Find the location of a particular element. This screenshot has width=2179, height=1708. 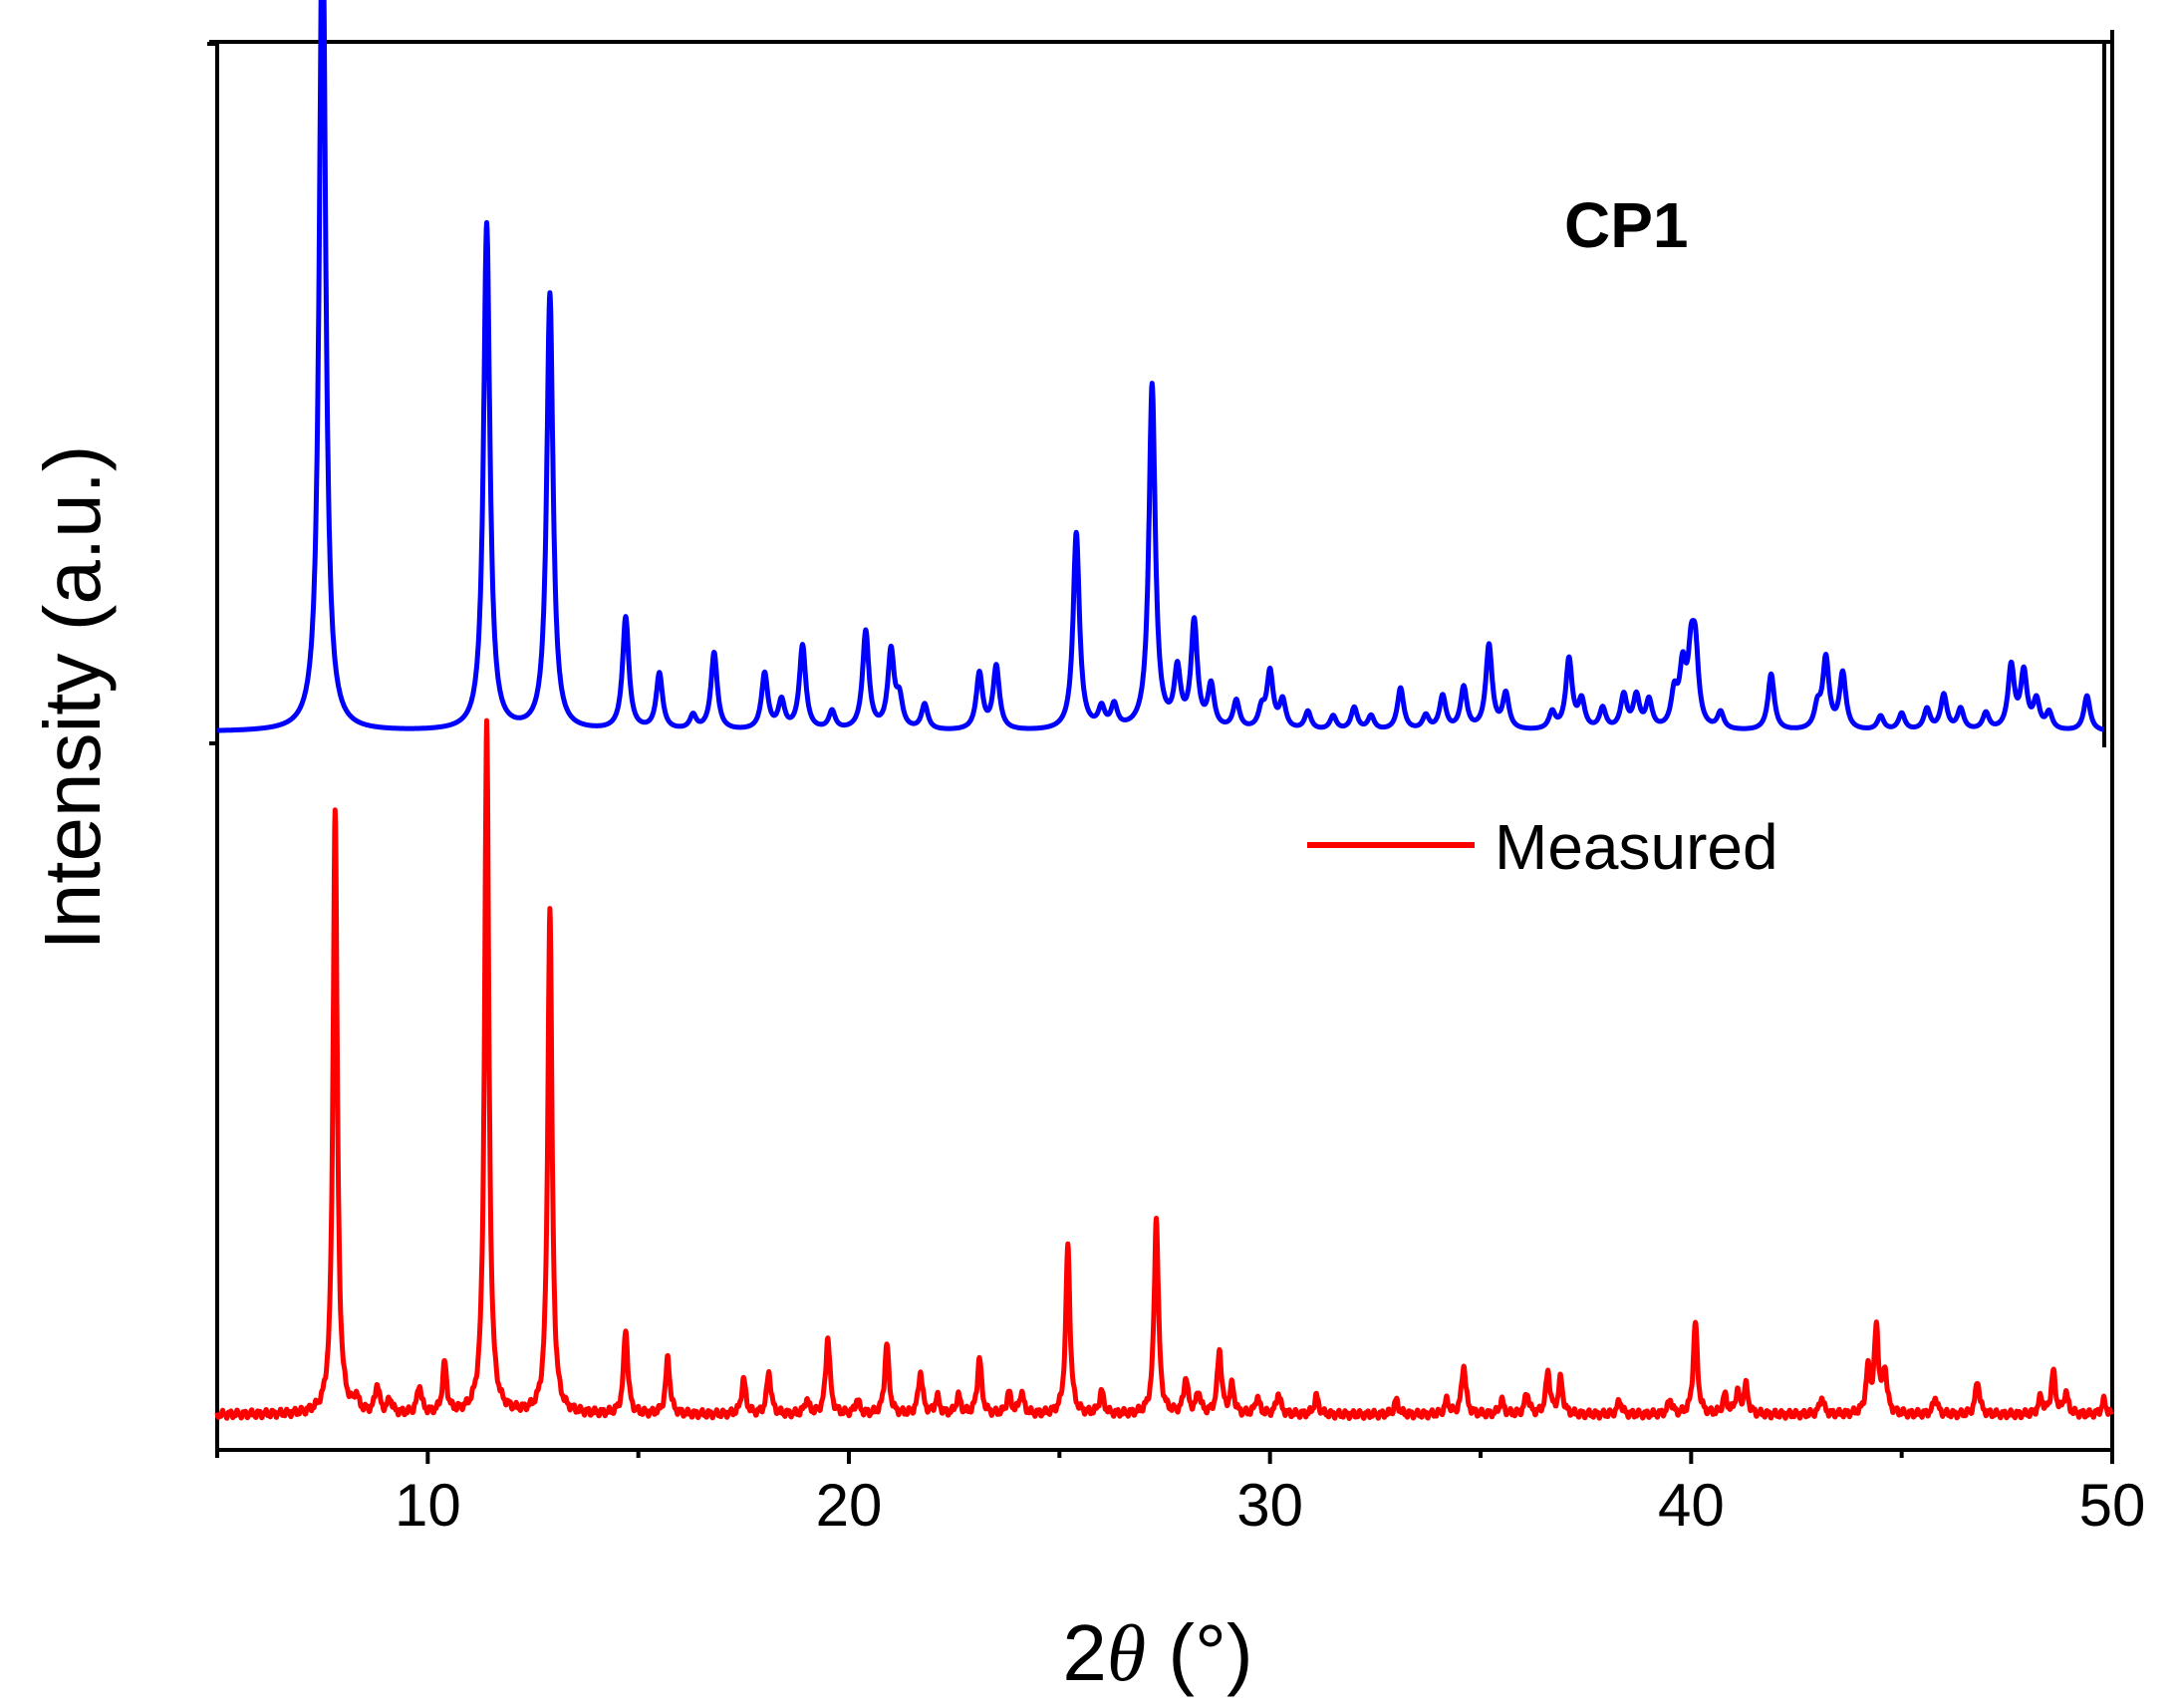

x-axis-label-unit: (°) is located at coordinates (1199, 1652).